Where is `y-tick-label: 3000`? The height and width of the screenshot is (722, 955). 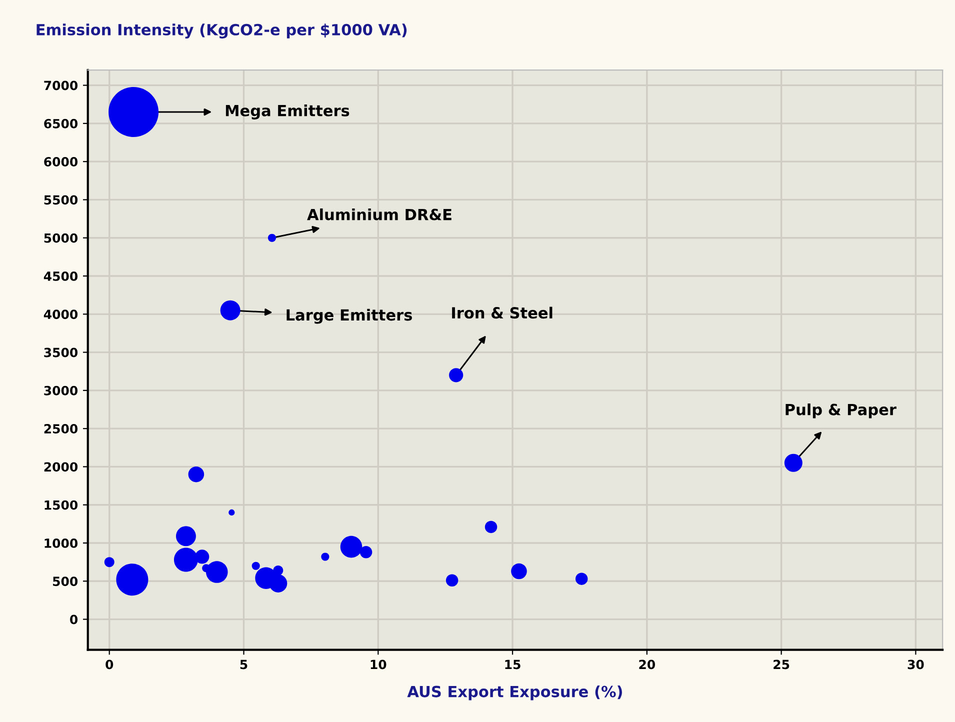 y-tick-label: 3000 is located at coordinates (61, 391).